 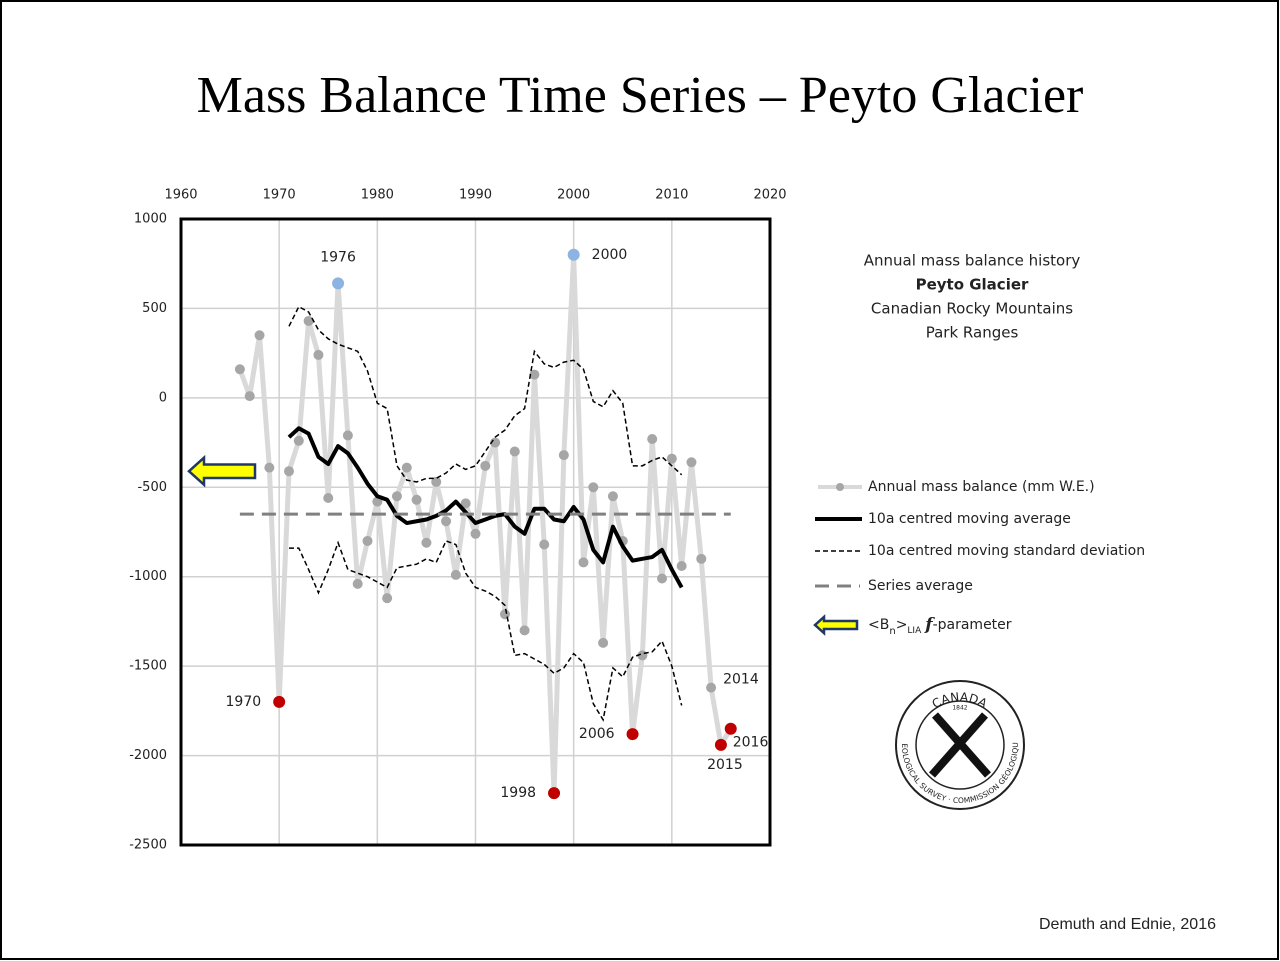 What do you see at coordinates (878, 625) in the screenshot?
I see `legend-label-part: <B` at bounding box center [878, 625].